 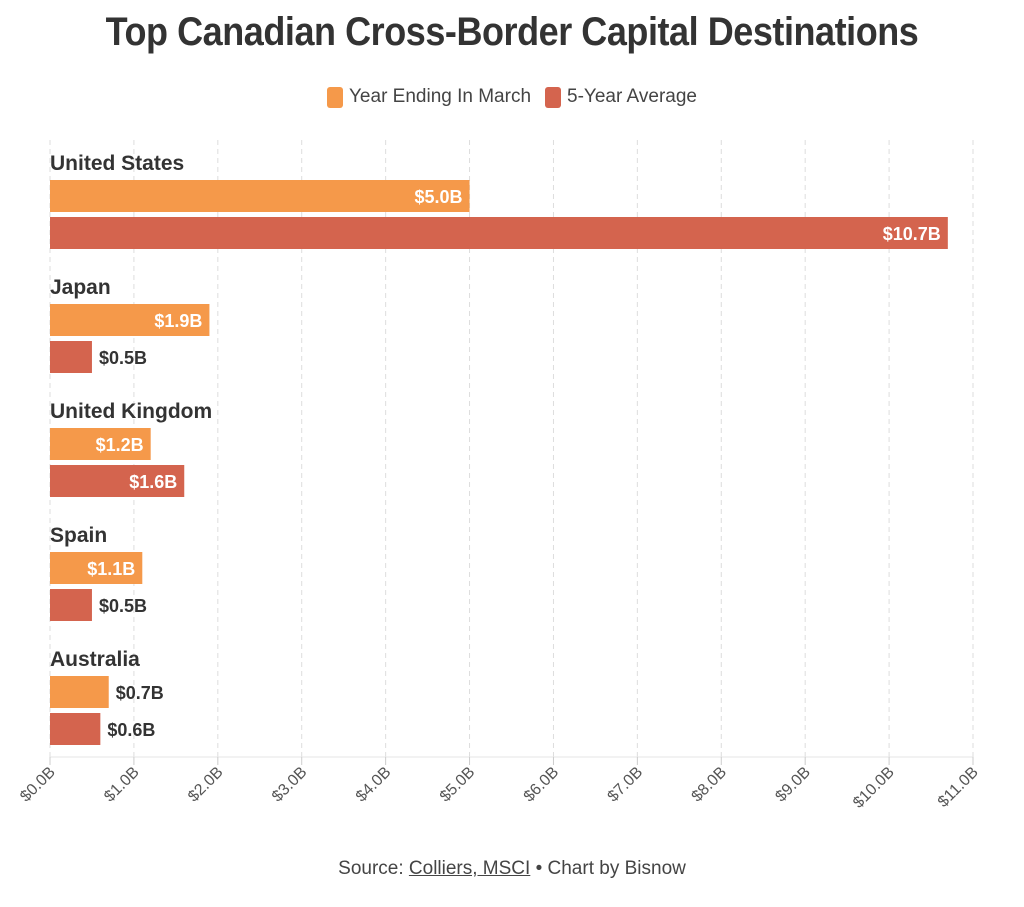 What do you see at coordinates (469, 868) in the screenshot?
I see `source-link: Colliers, MSCI` at bounding box center [469, 868].